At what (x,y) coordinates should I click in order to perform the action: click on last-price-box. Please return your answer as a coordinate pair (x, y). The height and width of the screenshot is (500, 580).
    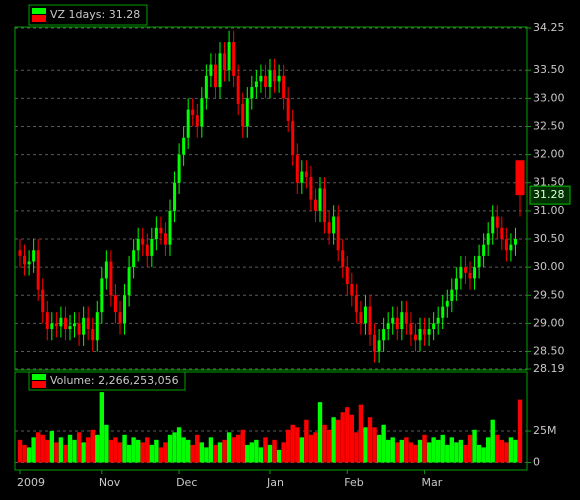
    Looking at the image, I should click on (550, 195).